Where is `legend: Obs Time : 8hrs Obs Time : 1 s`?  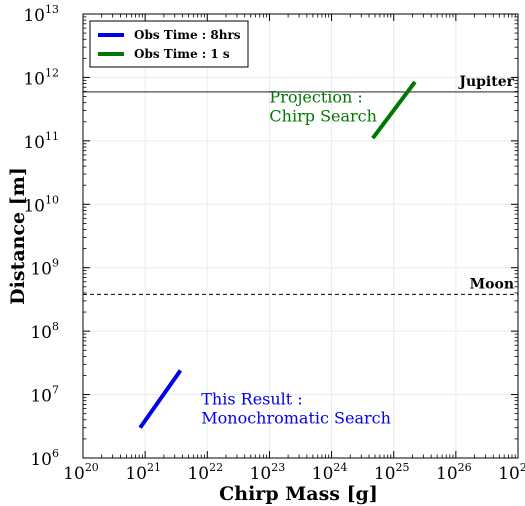
legend: Obs Time : 8hrs Obs Time : 1 s is located at coordinates (169, 44).